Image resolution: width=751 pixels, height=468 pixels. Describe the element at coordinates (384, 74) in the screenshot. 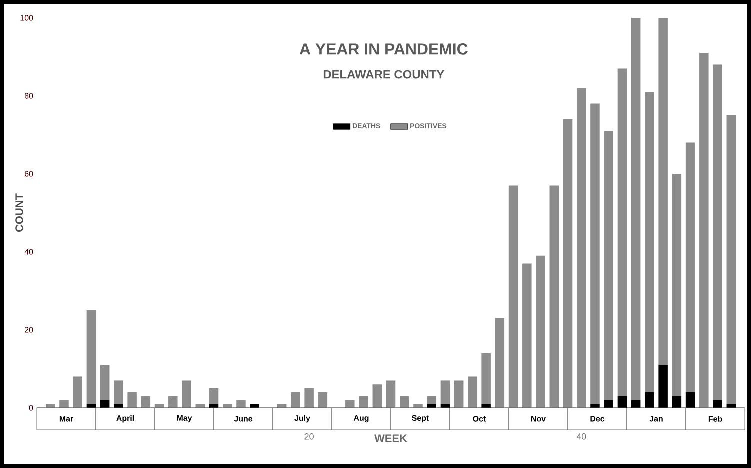

I see `text: DELAWARE COUNTY` at that location.